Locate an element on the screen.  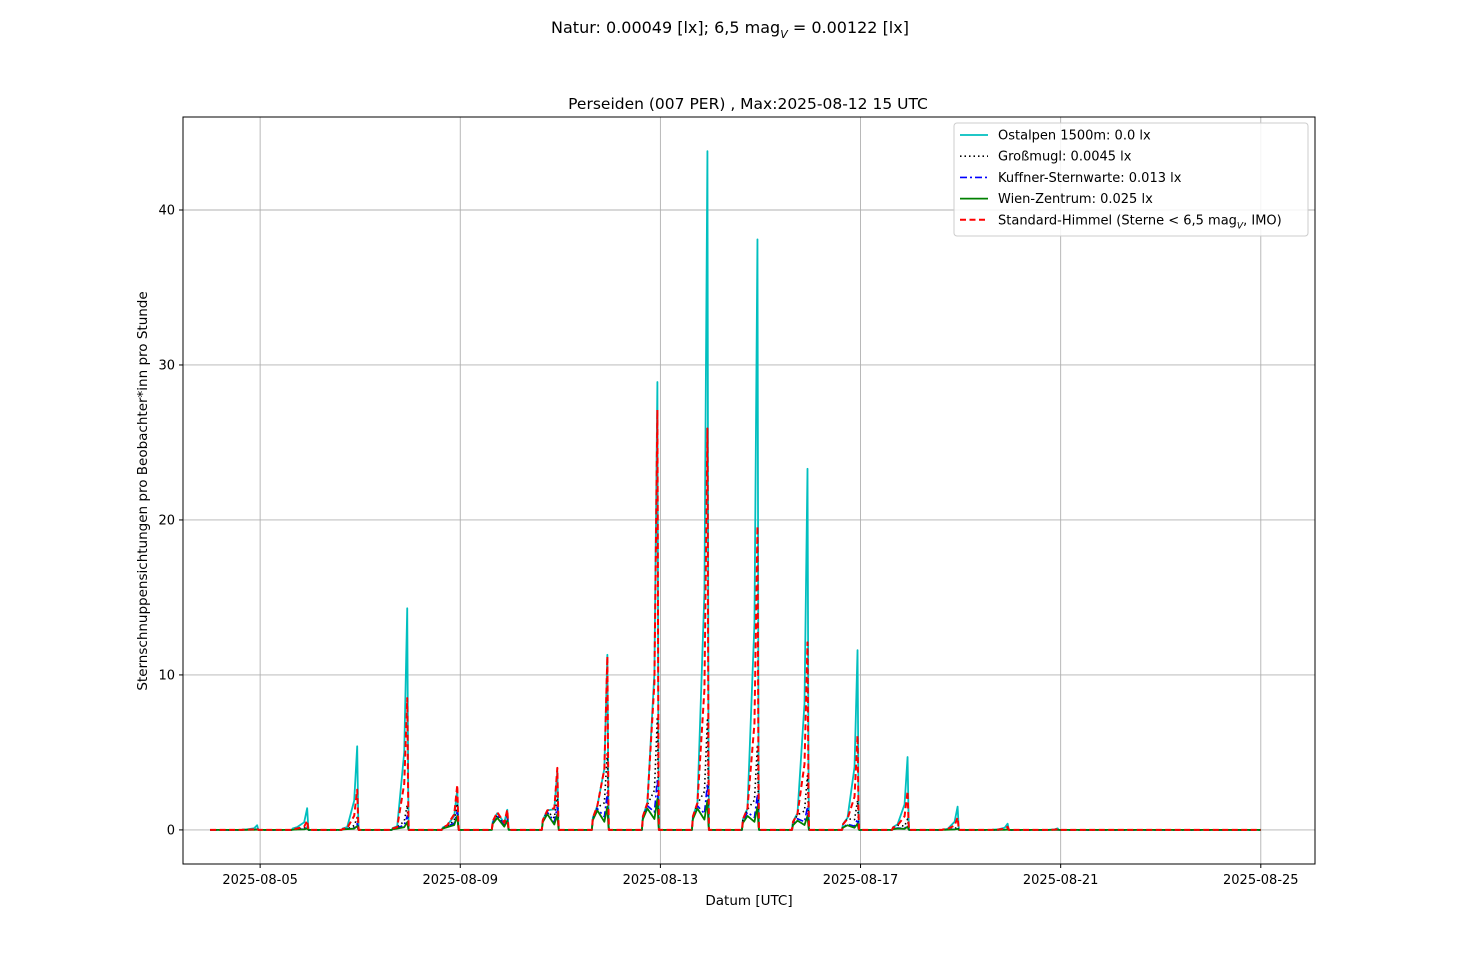
x-axis-label: Datum [UTC] is located at coordinates (748, 901).